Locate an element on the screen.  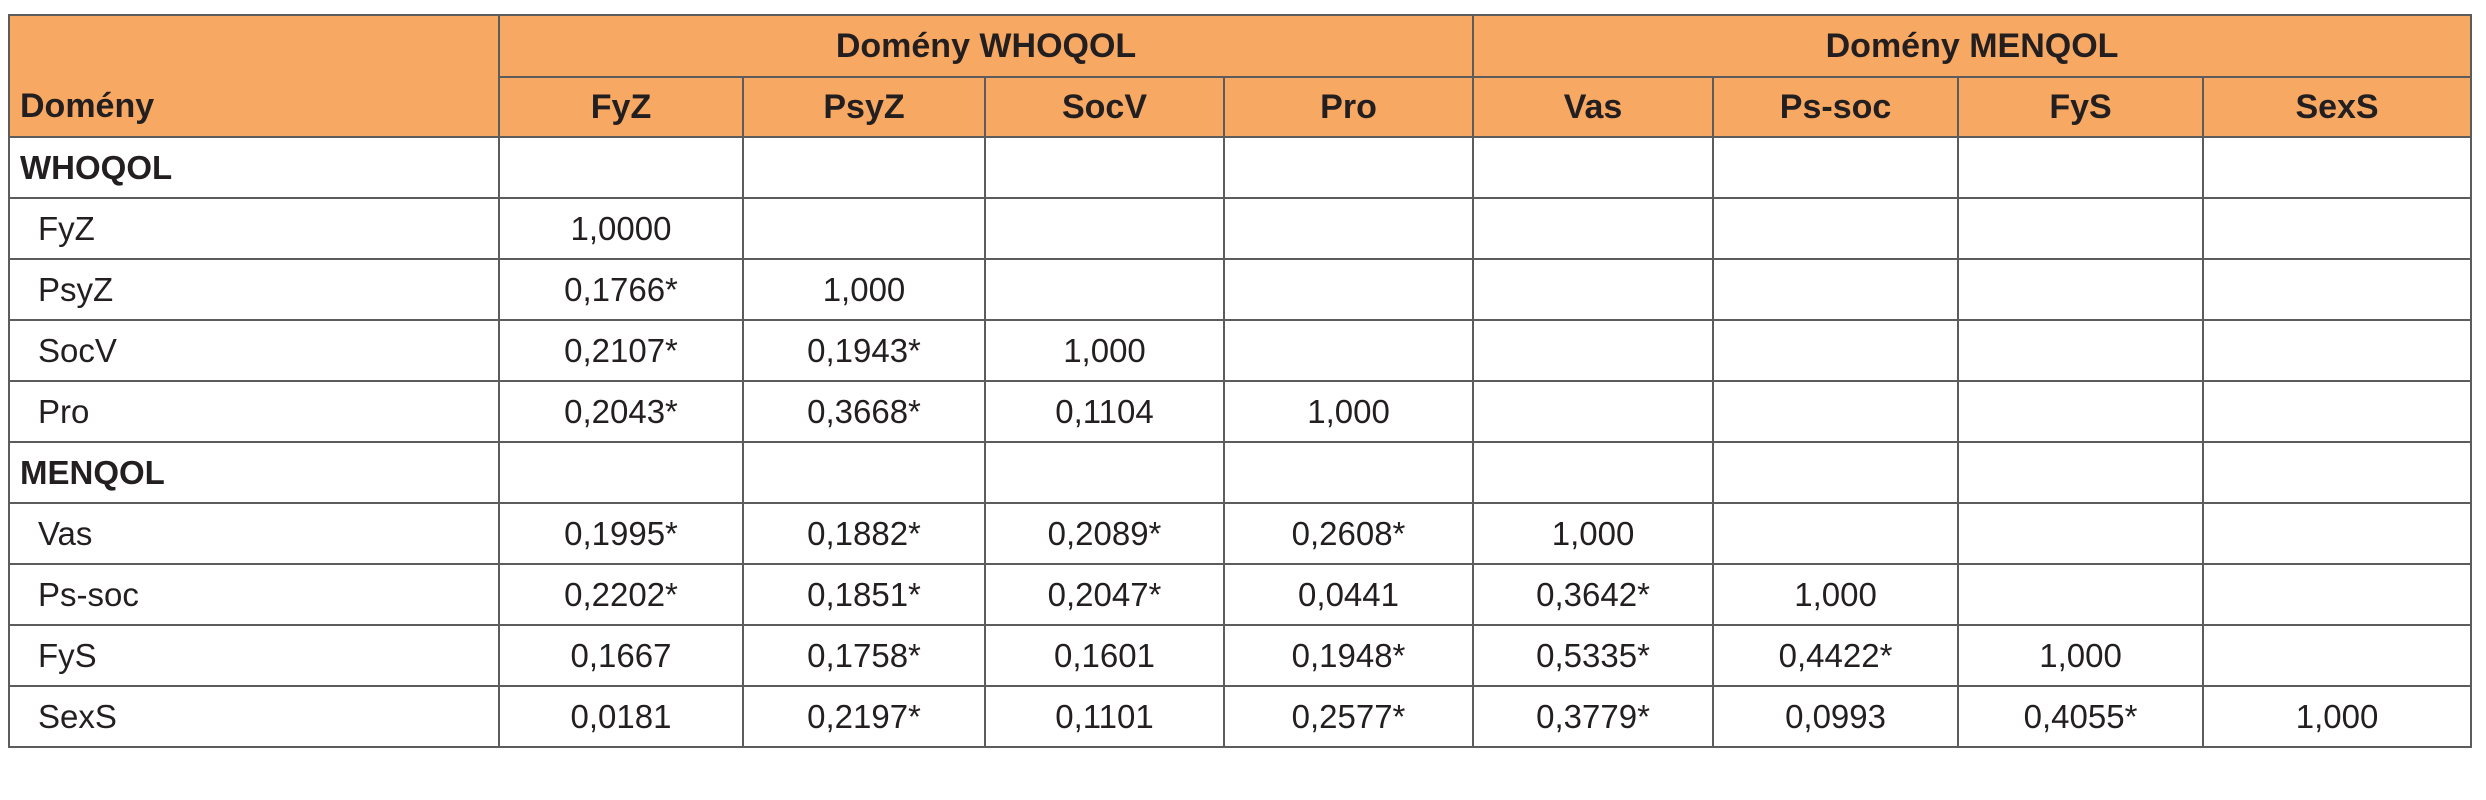
row-label: SocV is located at coordinates (254, 350).